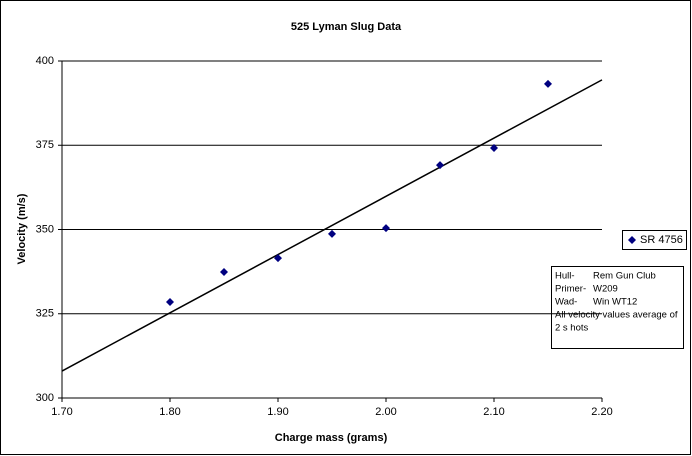  I want to click on annotation-box, so click(617, 307).